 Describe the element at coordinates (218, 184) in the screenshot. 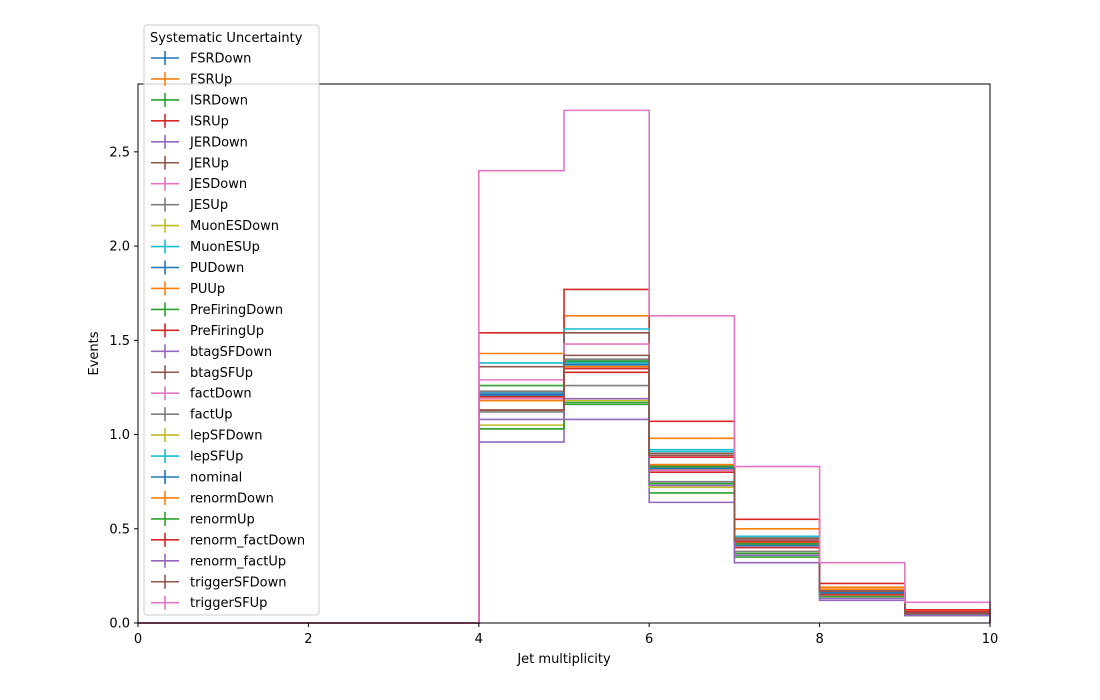

I see `legend-label: JESDown` at that location.